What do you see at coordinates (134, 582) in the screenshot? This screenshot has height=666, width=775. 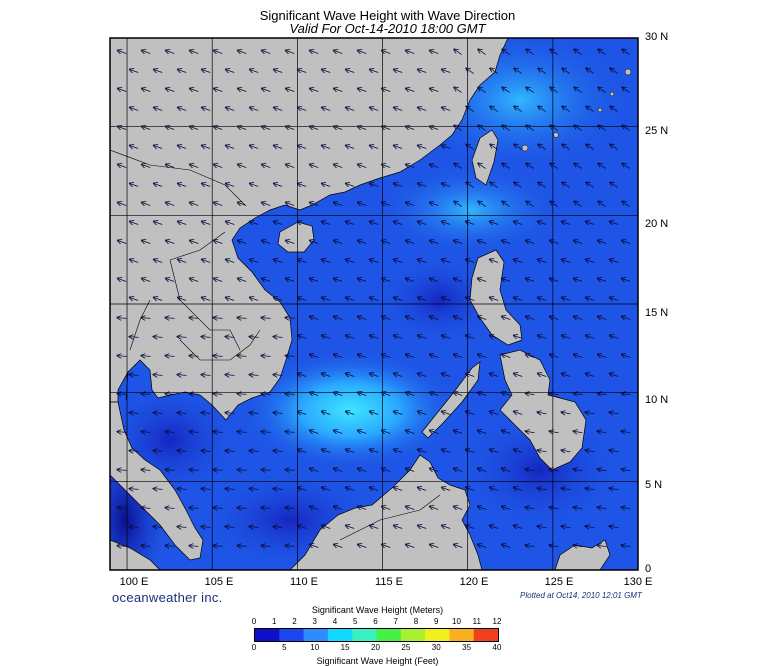 I see `lon-label: 100 E` at bounding box center [134, 582].